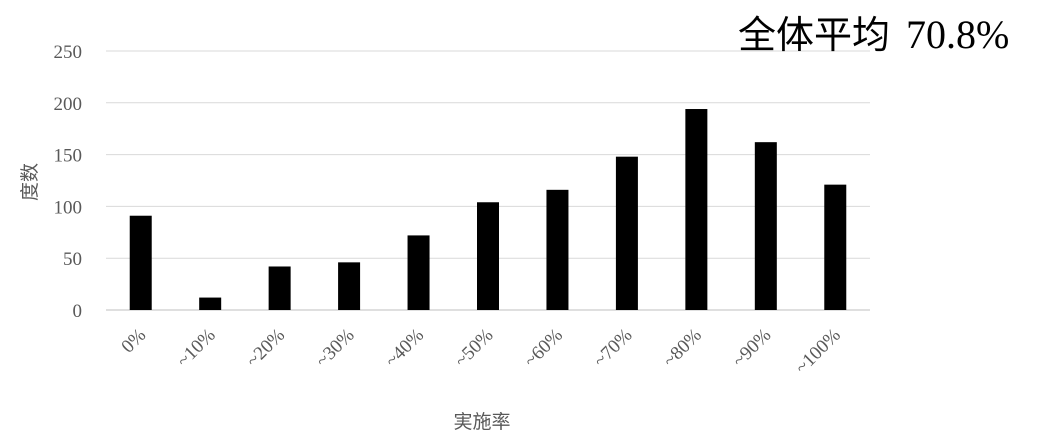 The image size is (1051, 438). I want to click on x-tick-label: ~80%, so click(682, 348).